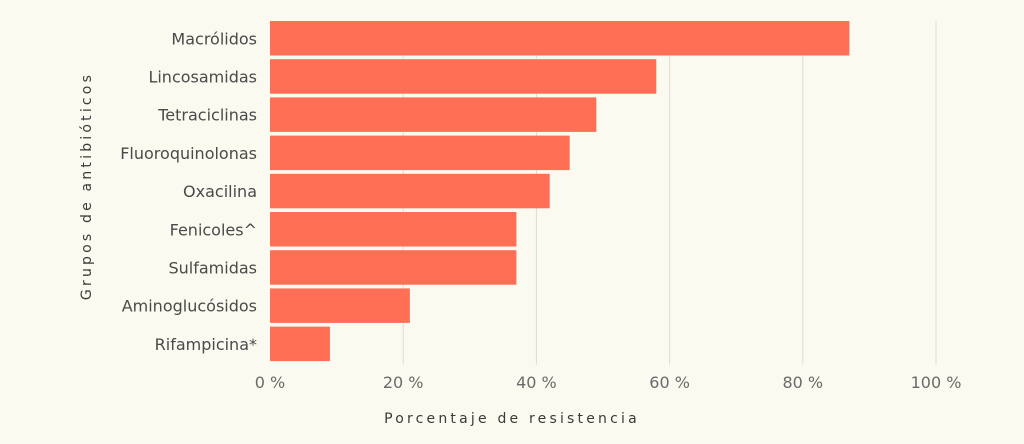 The image size is (1024, 444). I want to click on category-label: Oxacilina, so click(220, 191).